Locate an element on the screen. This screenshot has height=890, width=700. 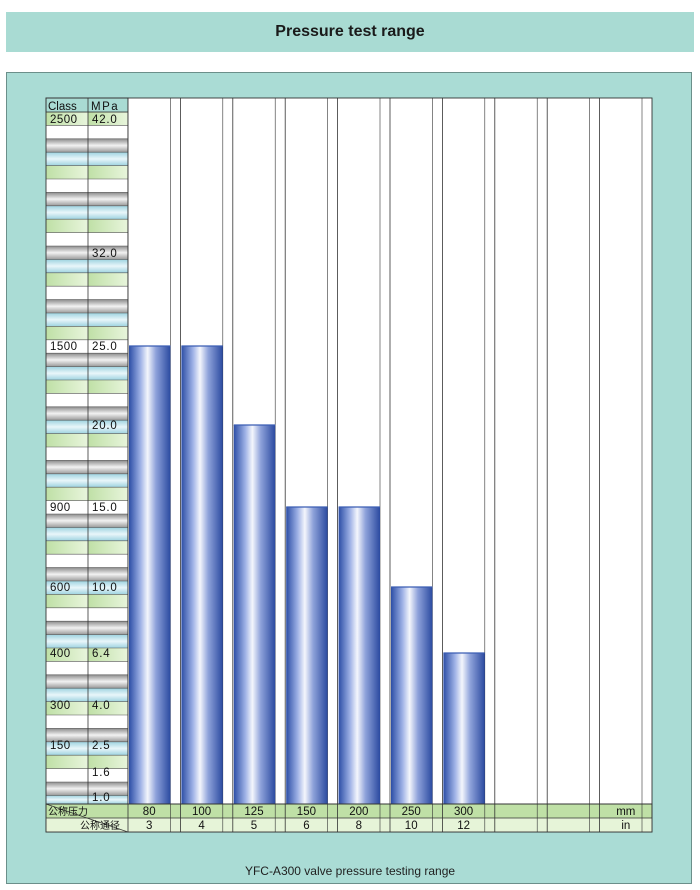
x-tick-in: 4 is located at coordinates (201, 826).